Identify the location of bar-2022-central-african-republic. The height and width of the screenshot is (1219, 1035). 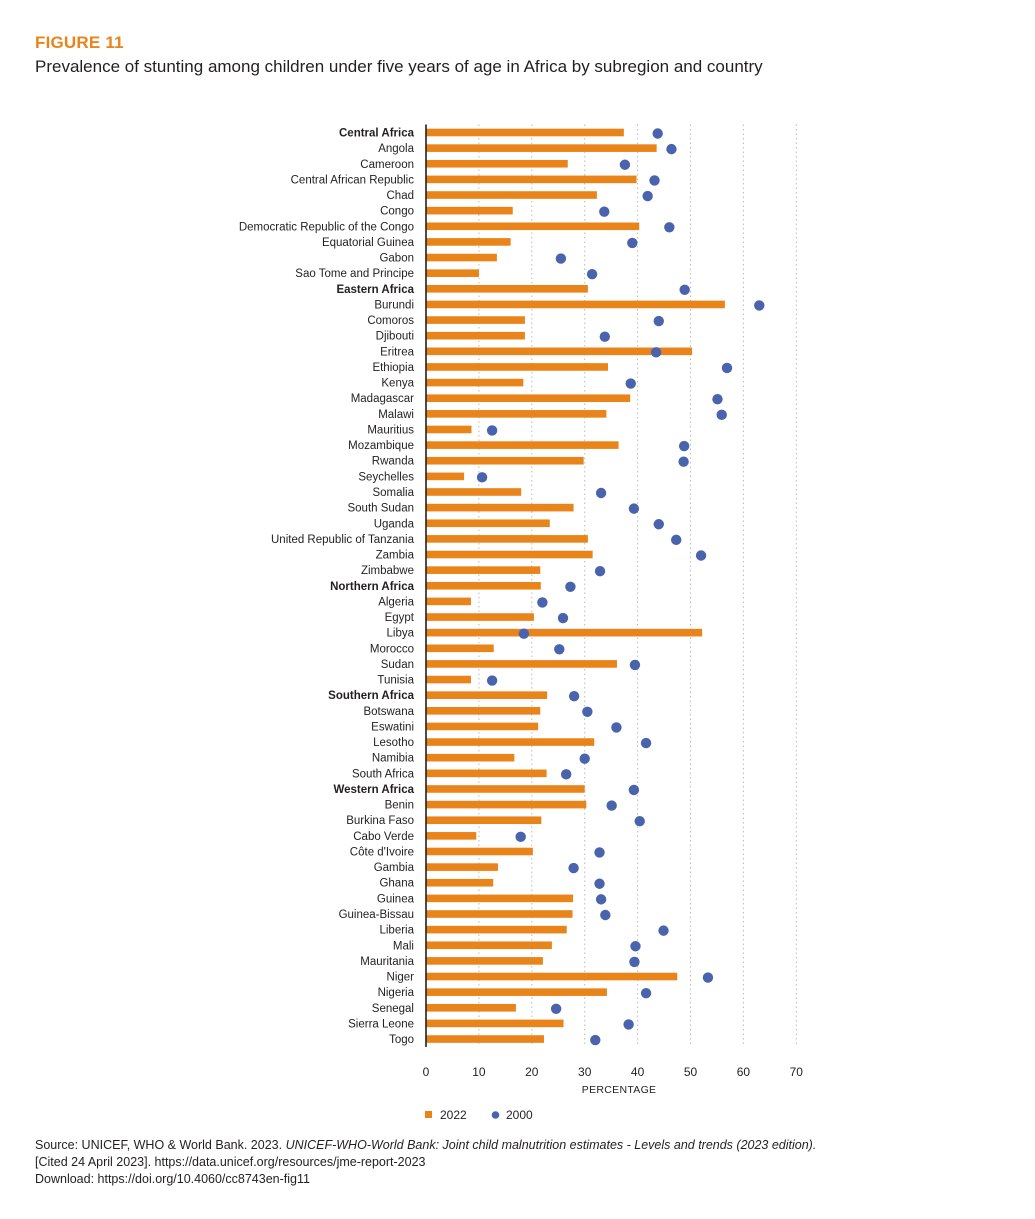
(531, 179).